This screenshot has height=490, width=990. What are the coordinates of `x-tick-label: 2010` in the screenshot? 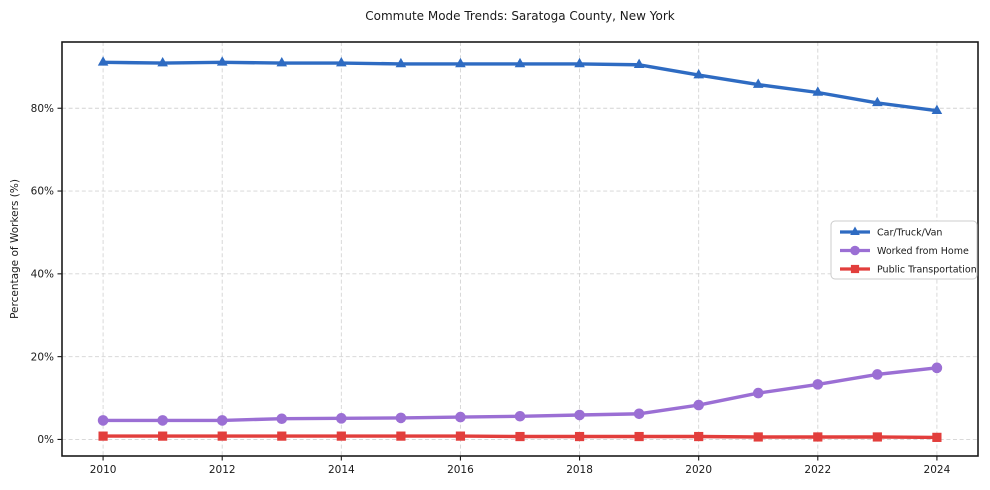 It's located at (103, 470).